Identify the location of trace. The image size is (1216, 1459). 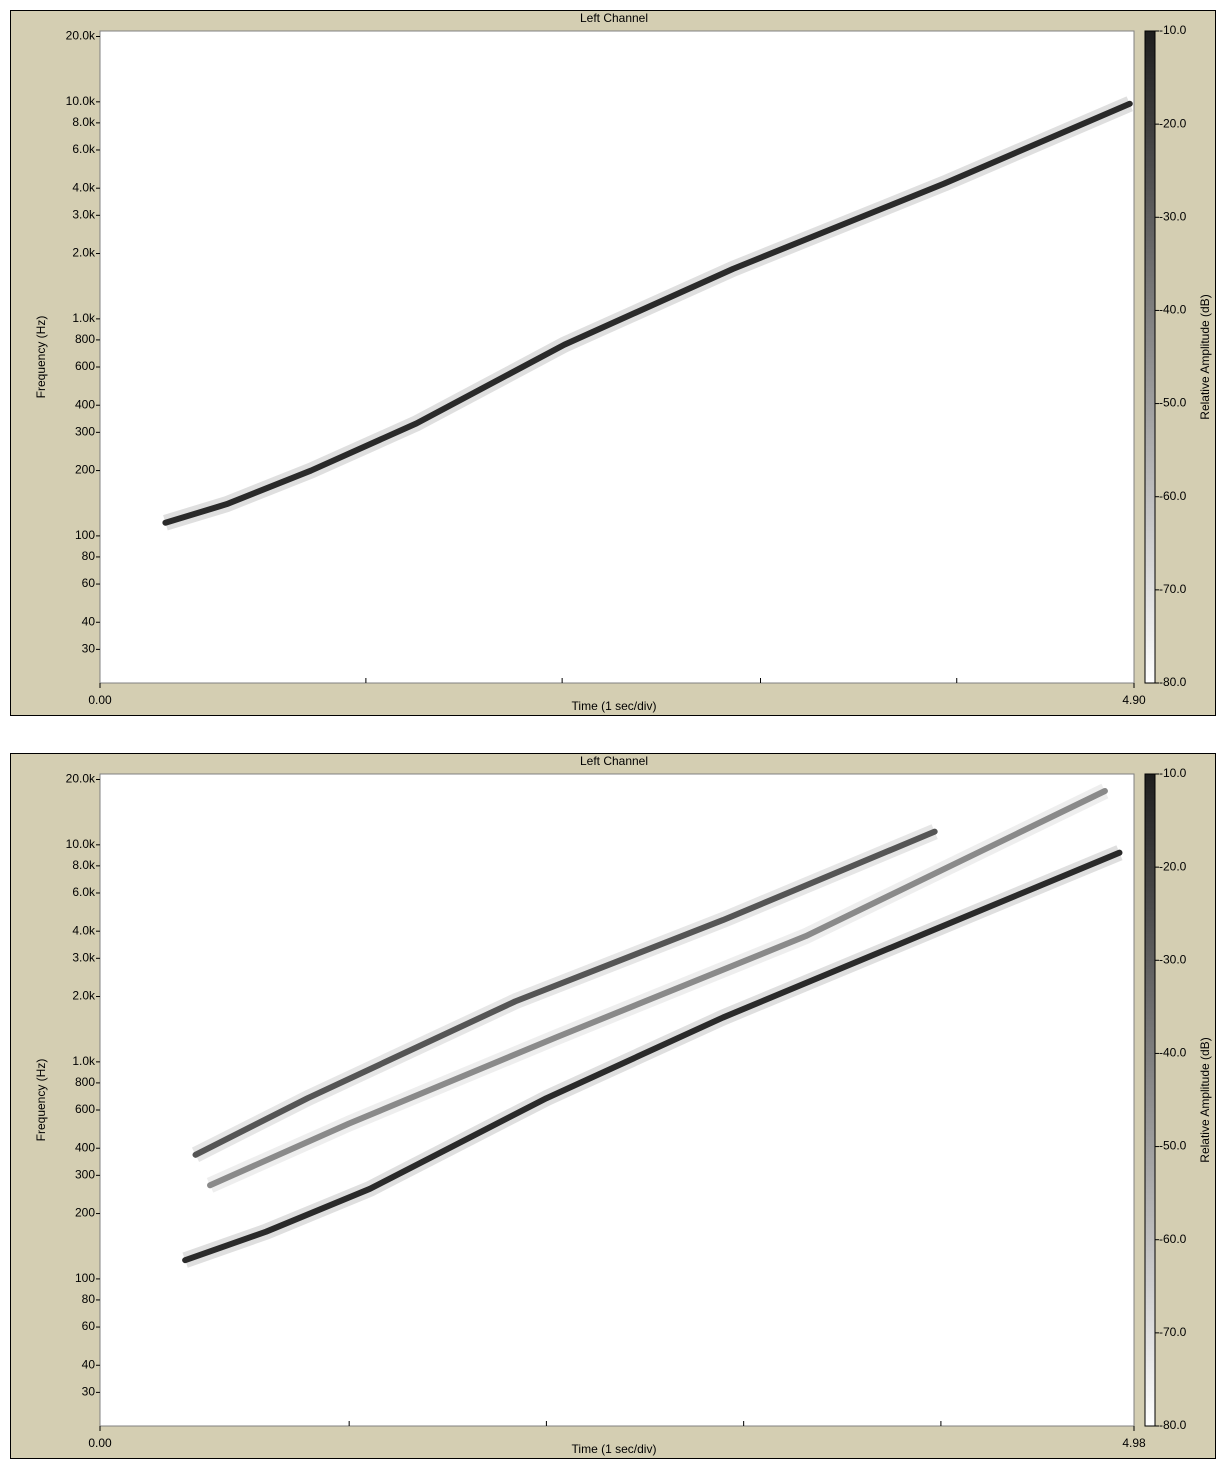
(565, 993).